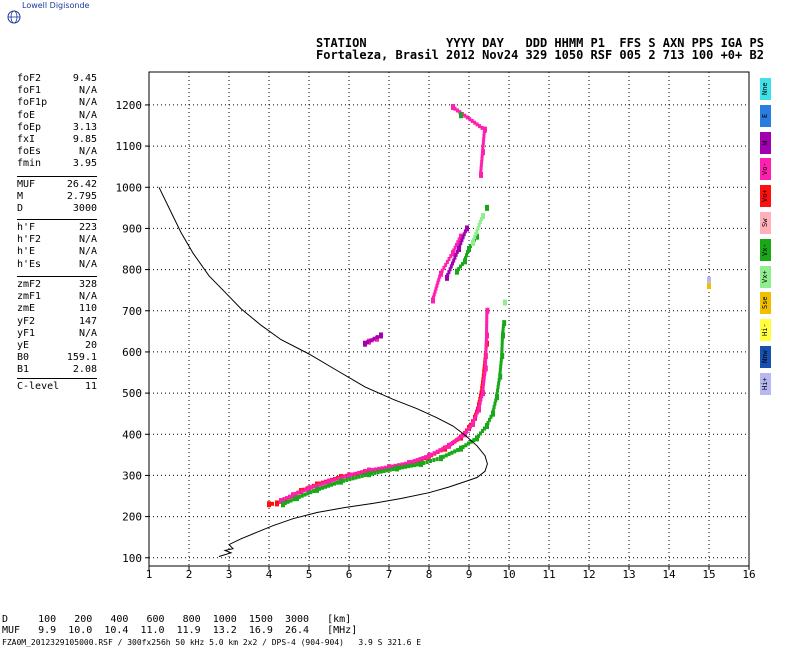 The height and width of the screenshot is (650, 800). What do you see at coordinates (765, 142) in the screenshot?
I see `legend-item-w: W` at bounding box center [765, 142].